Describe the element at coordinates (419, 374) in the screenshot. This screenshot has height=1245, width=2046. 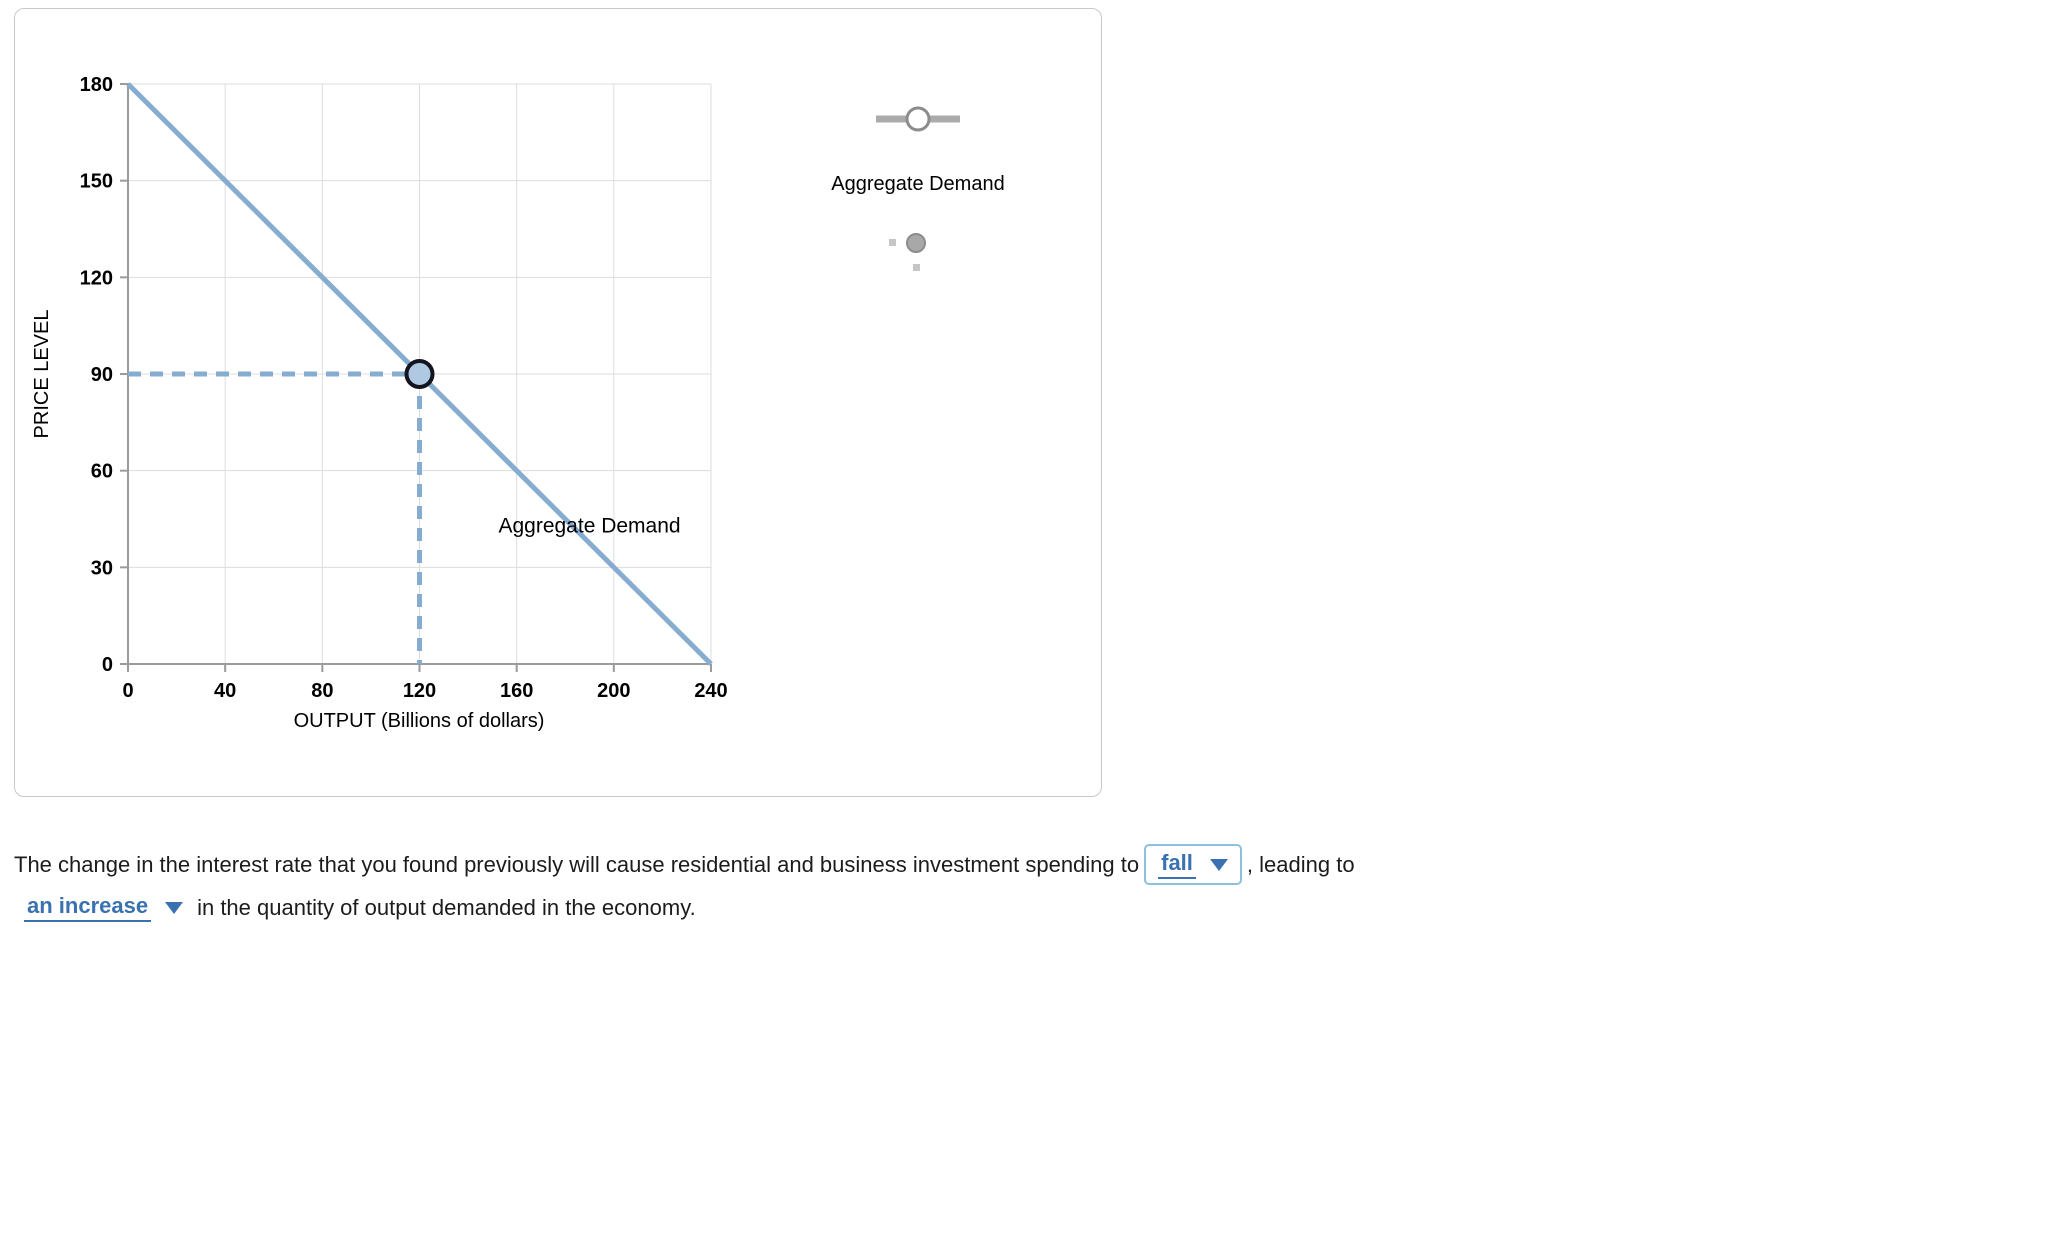
I see `equilibrium-point` at that location.